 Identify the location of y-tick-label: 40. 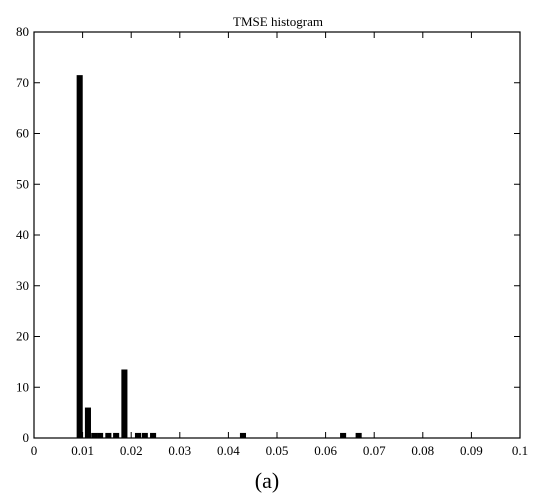
(22, 234).